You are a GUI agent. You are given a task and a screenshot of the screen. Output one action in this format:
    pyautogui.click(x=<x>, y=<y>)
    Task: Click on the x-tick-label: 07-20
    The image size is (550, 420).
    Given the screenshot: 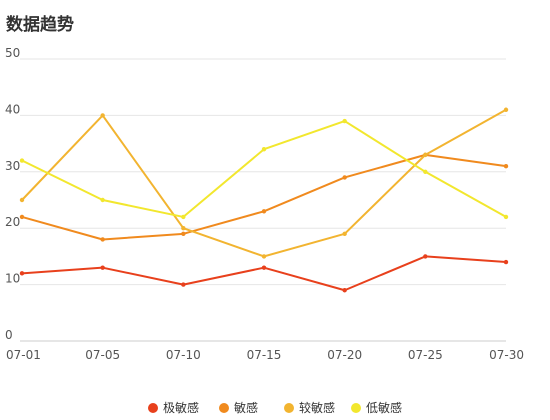 What is the action you would take?
    pyautogui.click(x=344, y=355)
    